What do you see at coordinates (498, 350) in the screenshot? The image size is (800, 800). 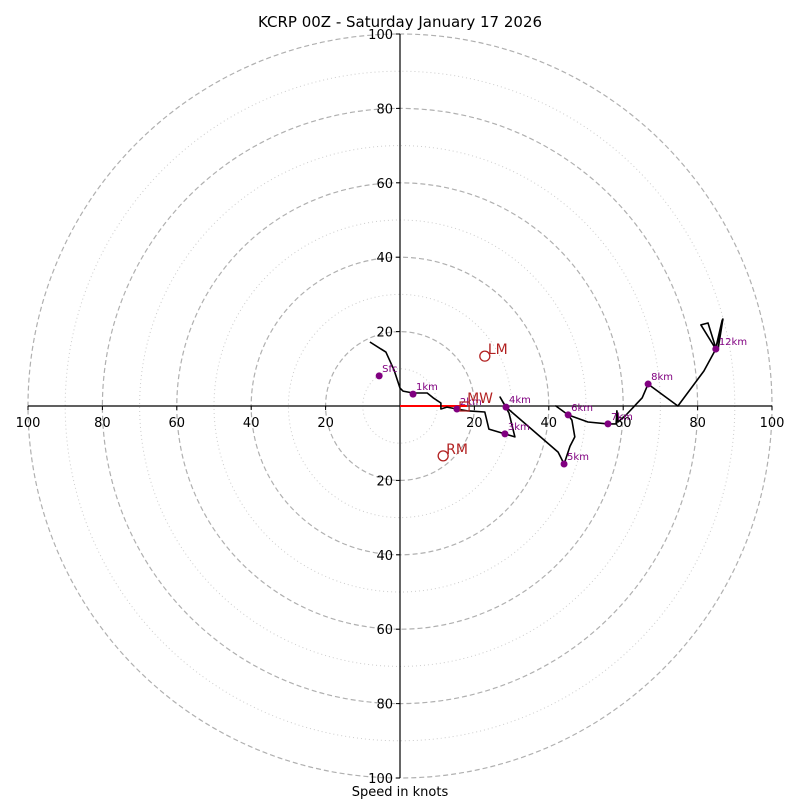 I see `storm-motion-label: LM` at bounding box center [498, 350].